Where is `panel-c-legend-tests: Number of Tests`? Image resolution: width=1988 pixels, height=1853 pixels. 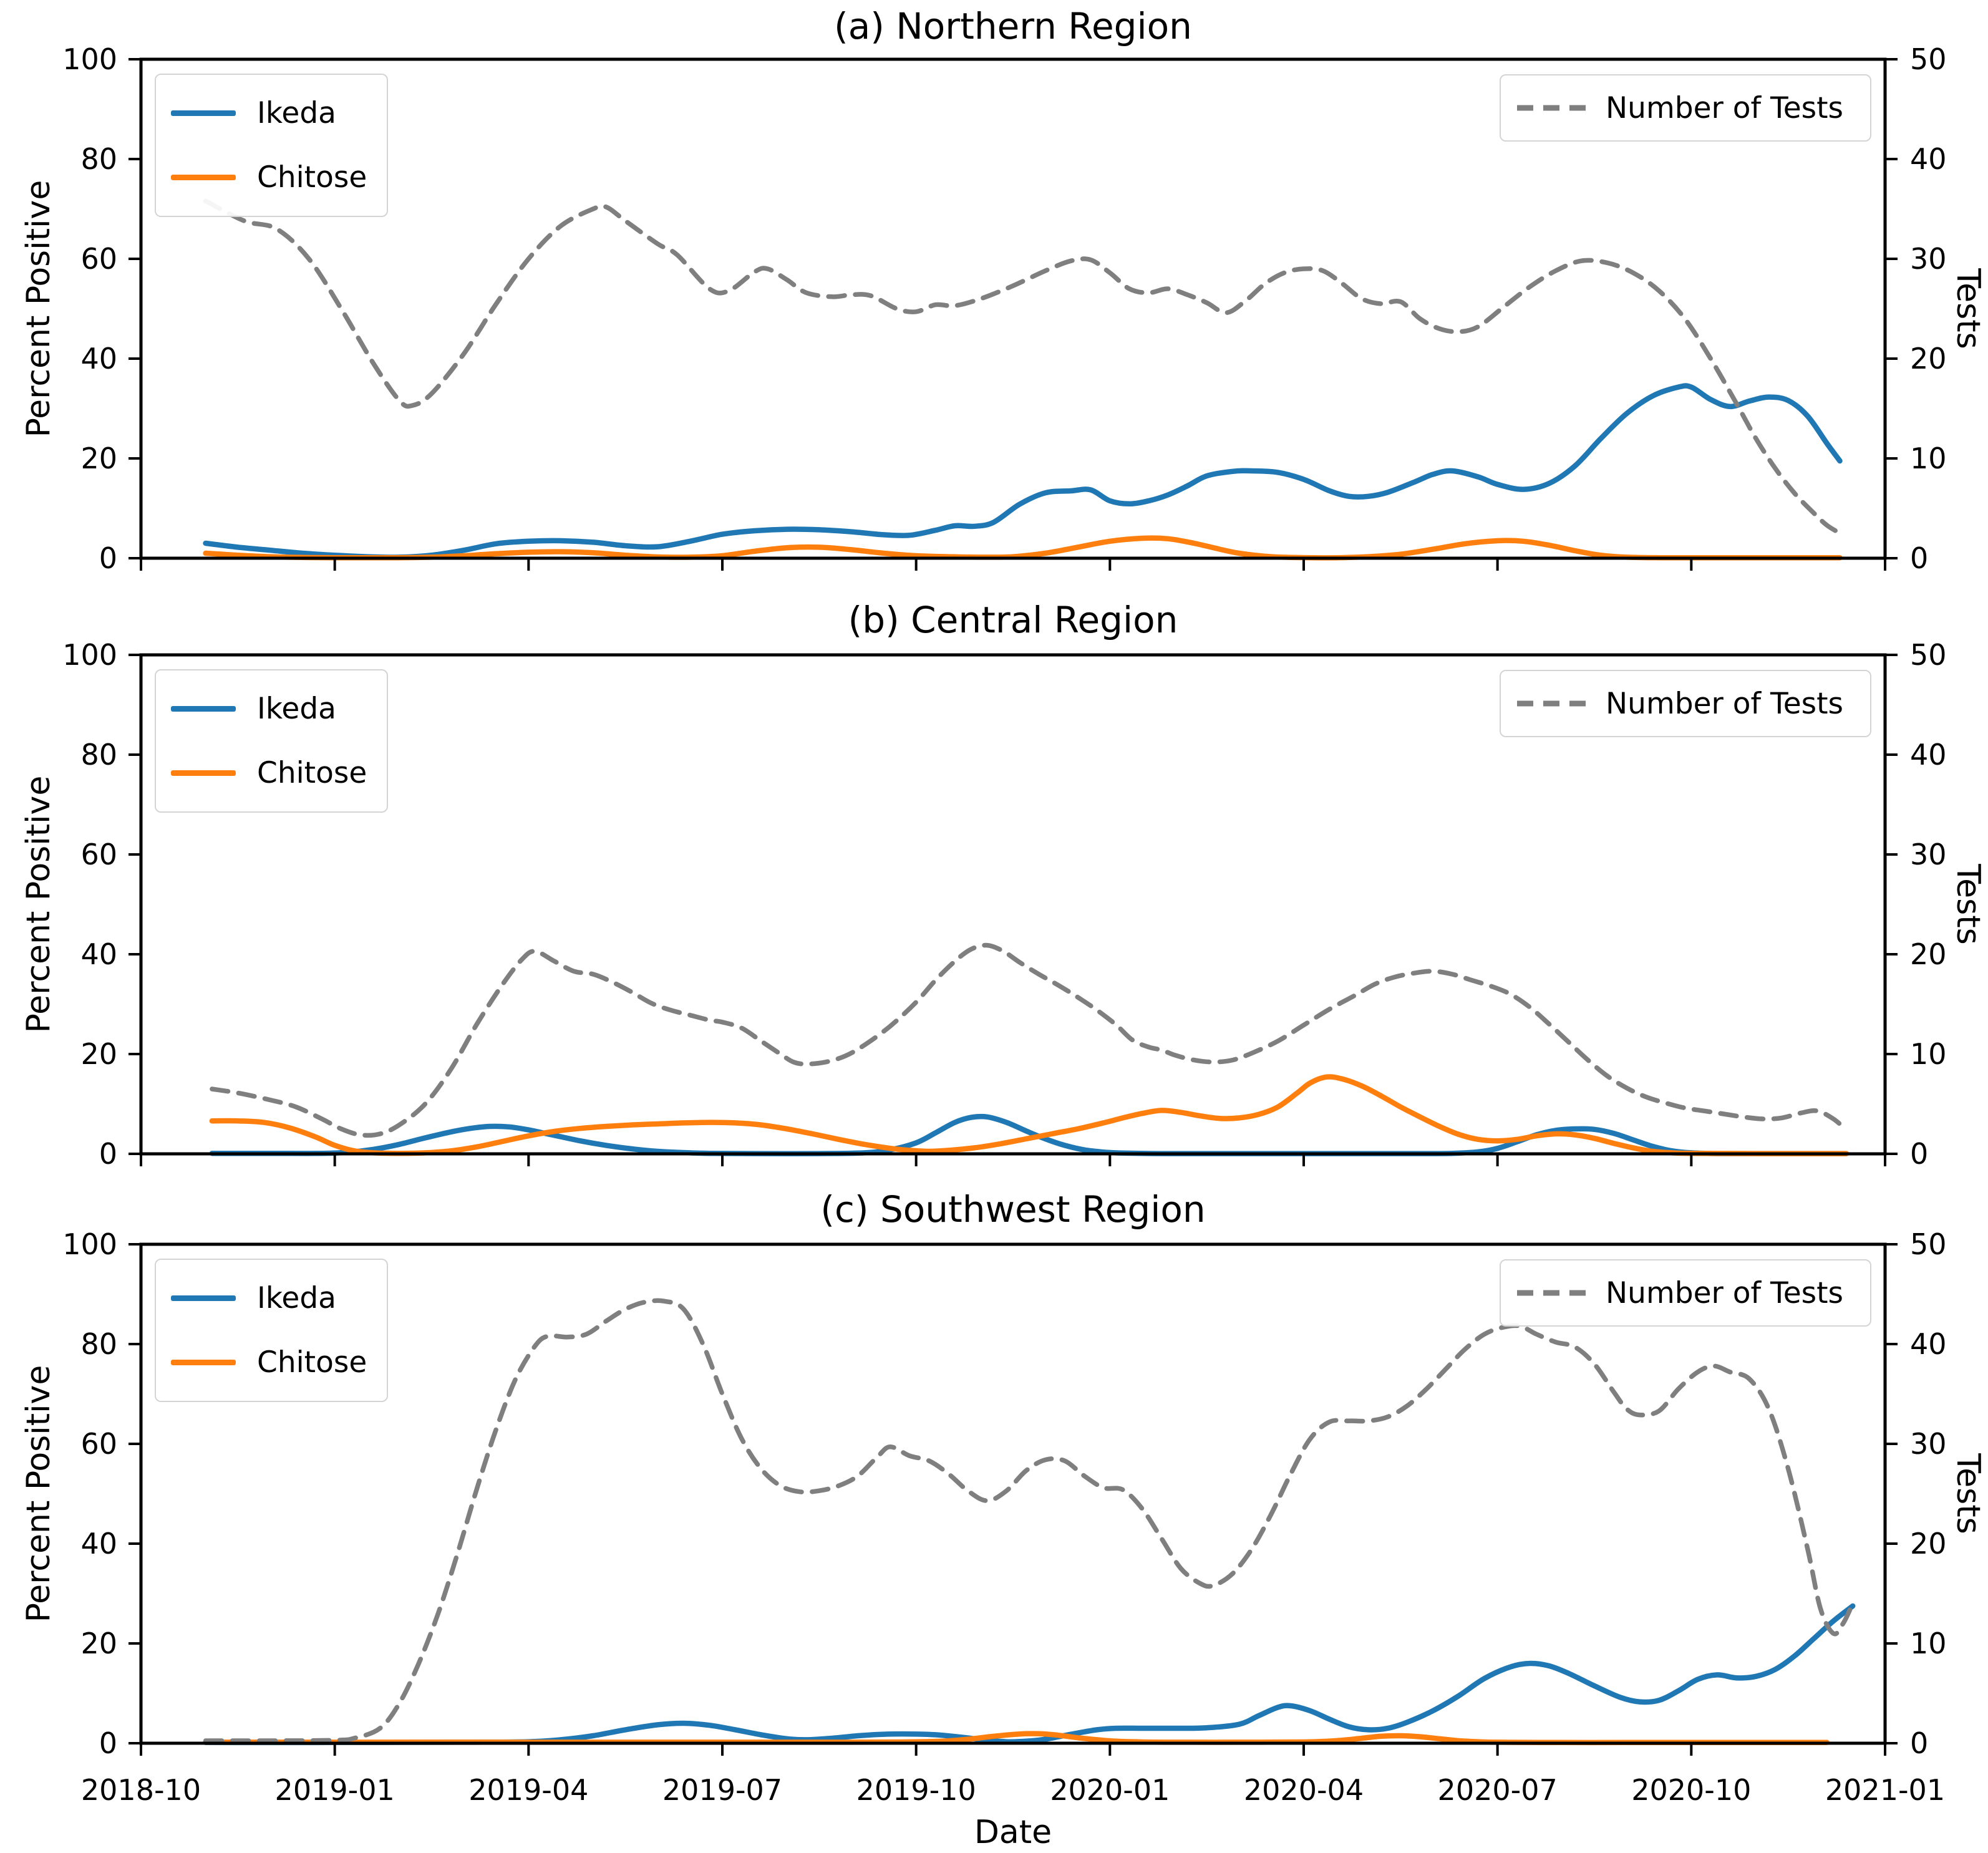
panel-c-legend-tests: Number of Tests is located at coordinates (1685, 1293).